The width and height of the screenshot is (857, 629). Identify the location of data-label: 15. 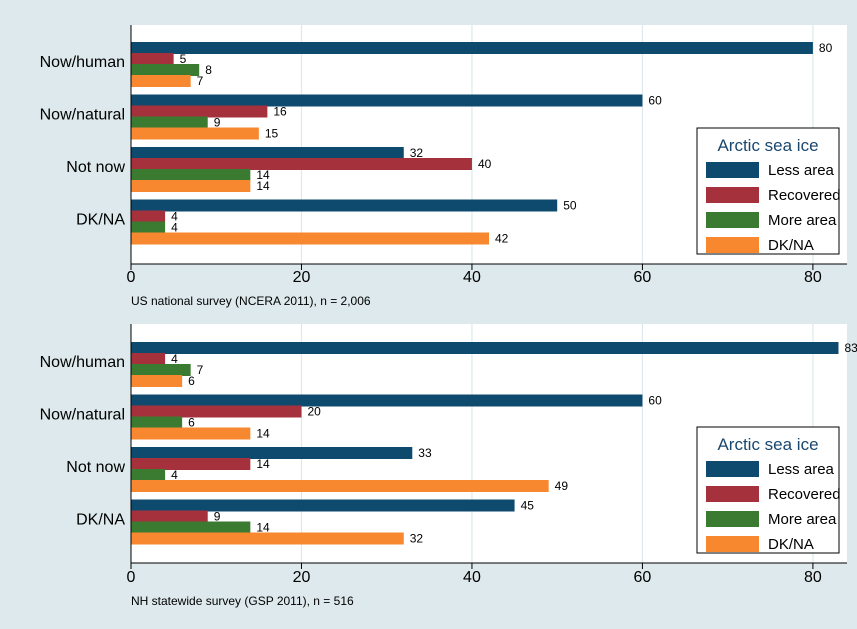
(272, 134).